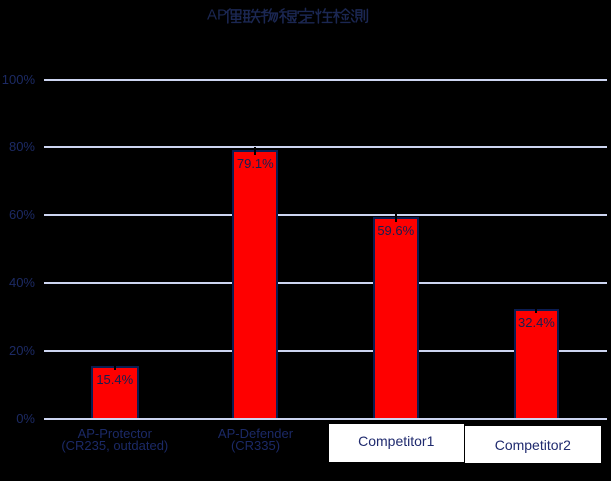 The width and height of the screenshot is (611, 481). Describe the element at coordinates (217, 15) in the screenshot. I see `svg-text: AP` at that location.